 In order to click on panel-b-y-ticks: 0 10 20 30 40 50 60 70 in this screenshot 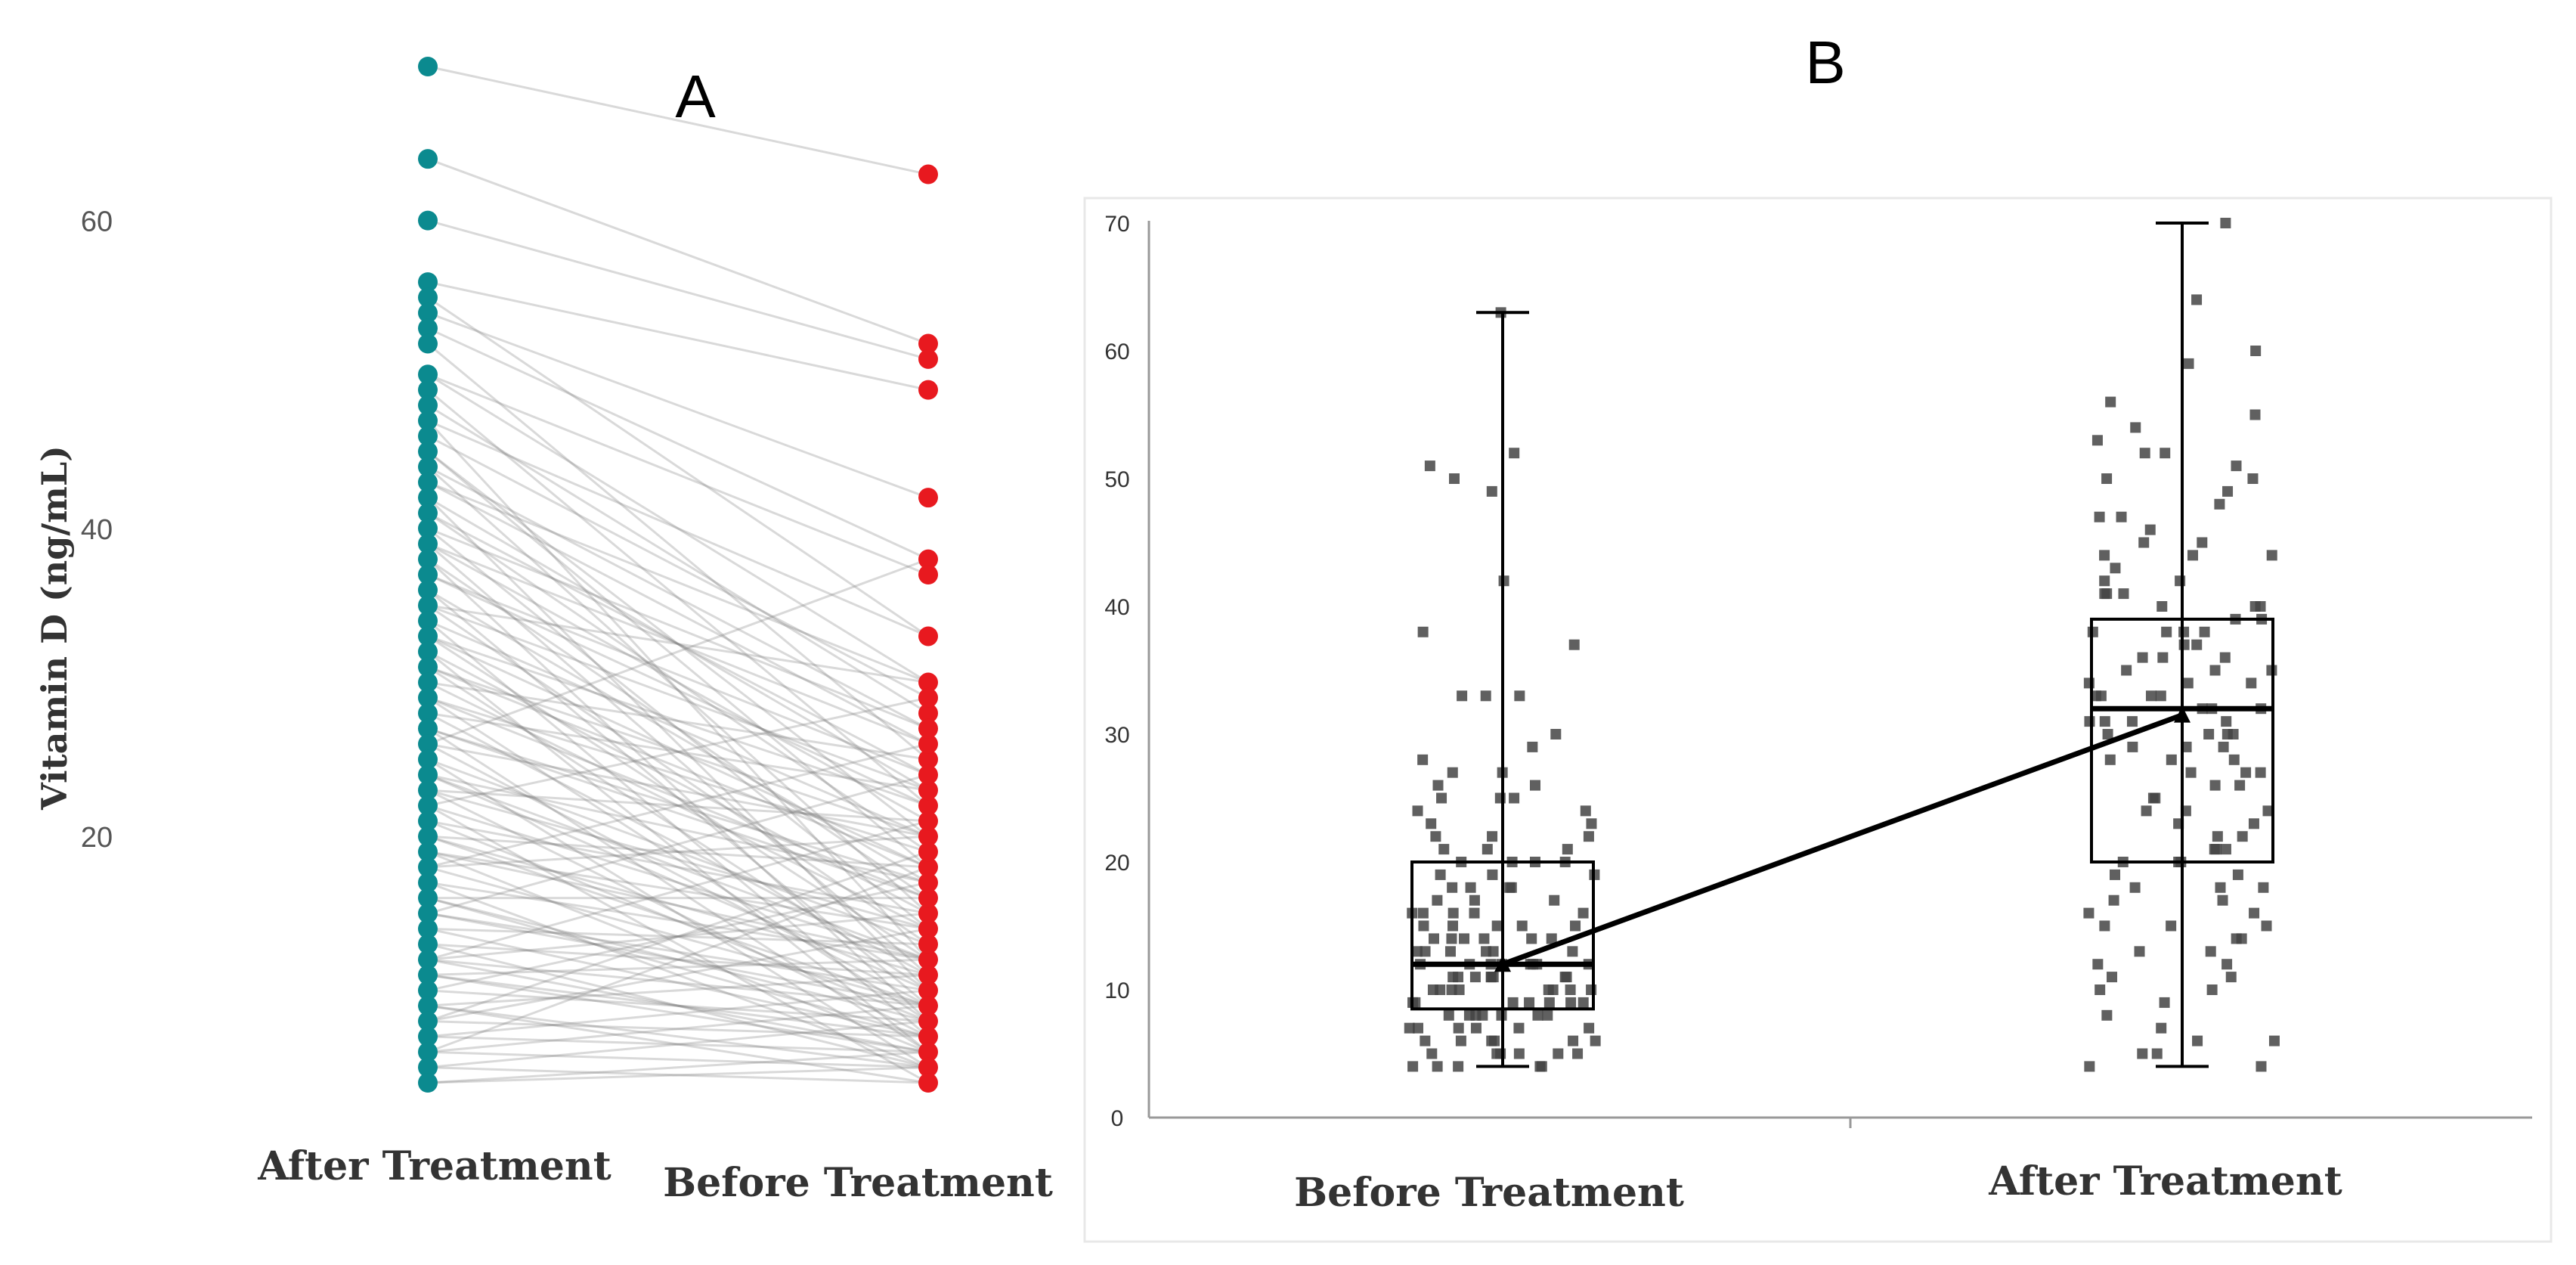, I will do `click(1116, 671)`.